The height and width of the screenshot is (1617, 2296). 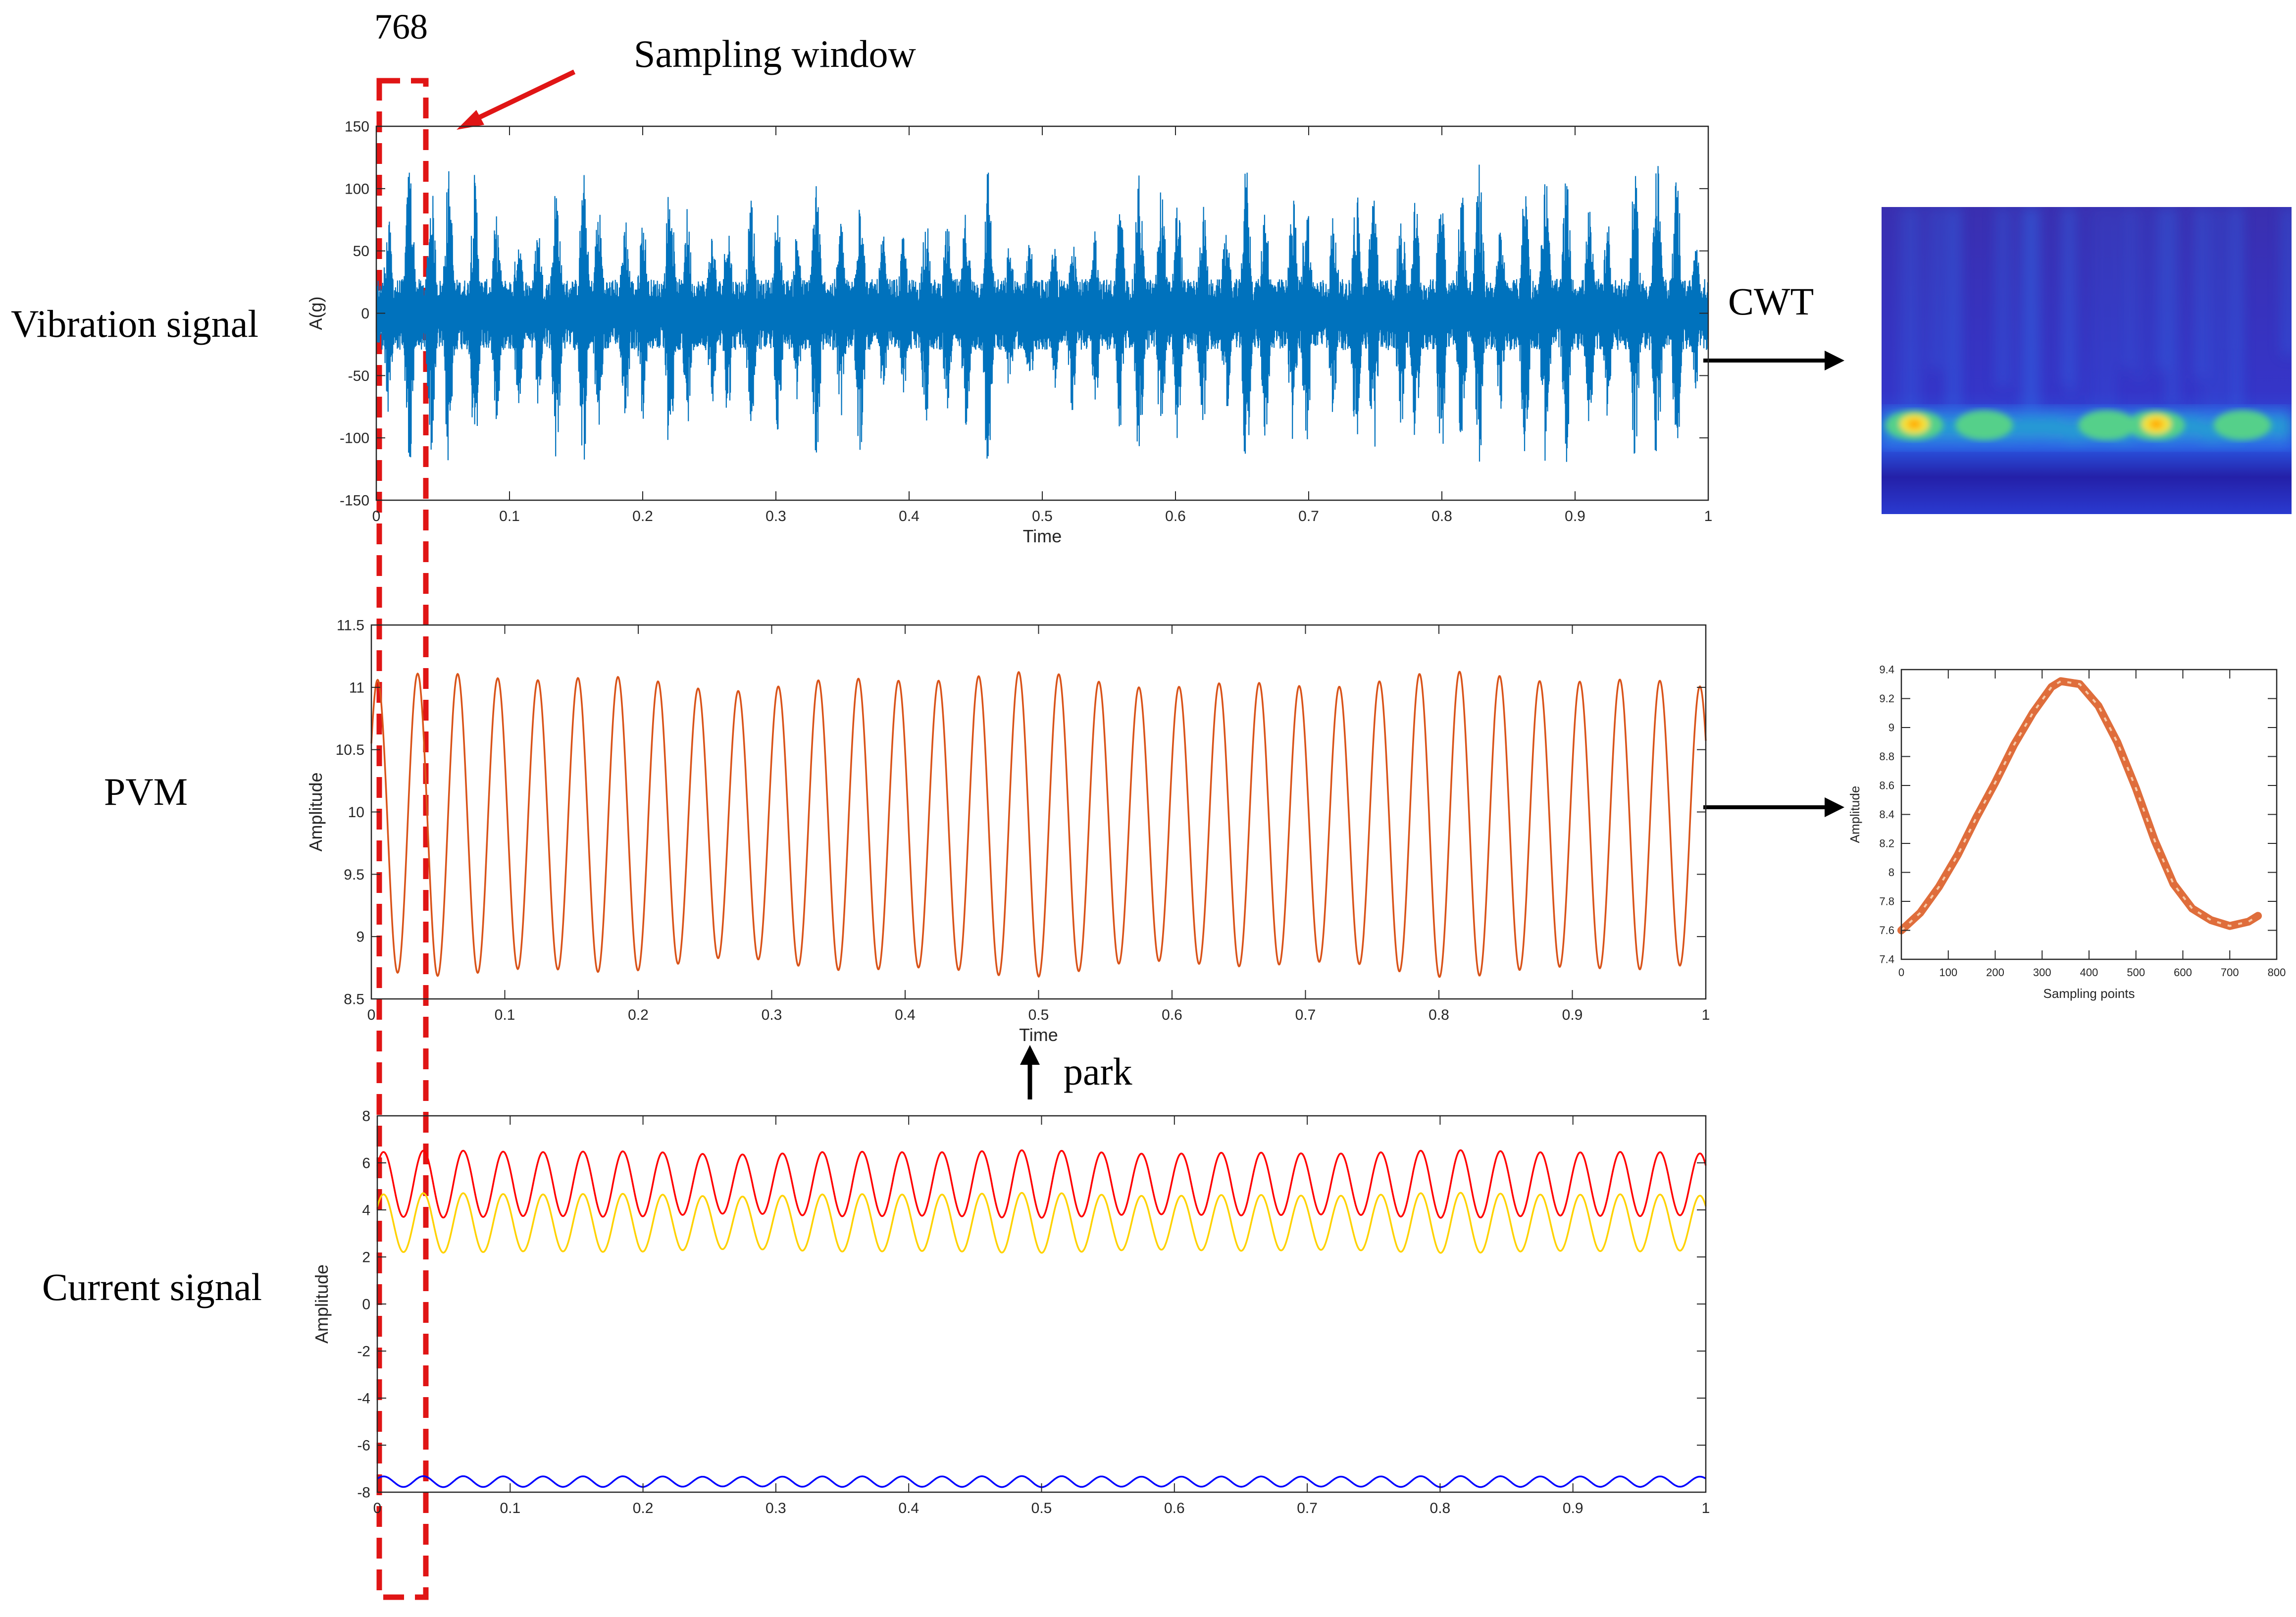 What do you see at coordinates (363, 1493) in the screenshot?
I see `current-ytick-label: -8` at bounding box center [363, 1493].